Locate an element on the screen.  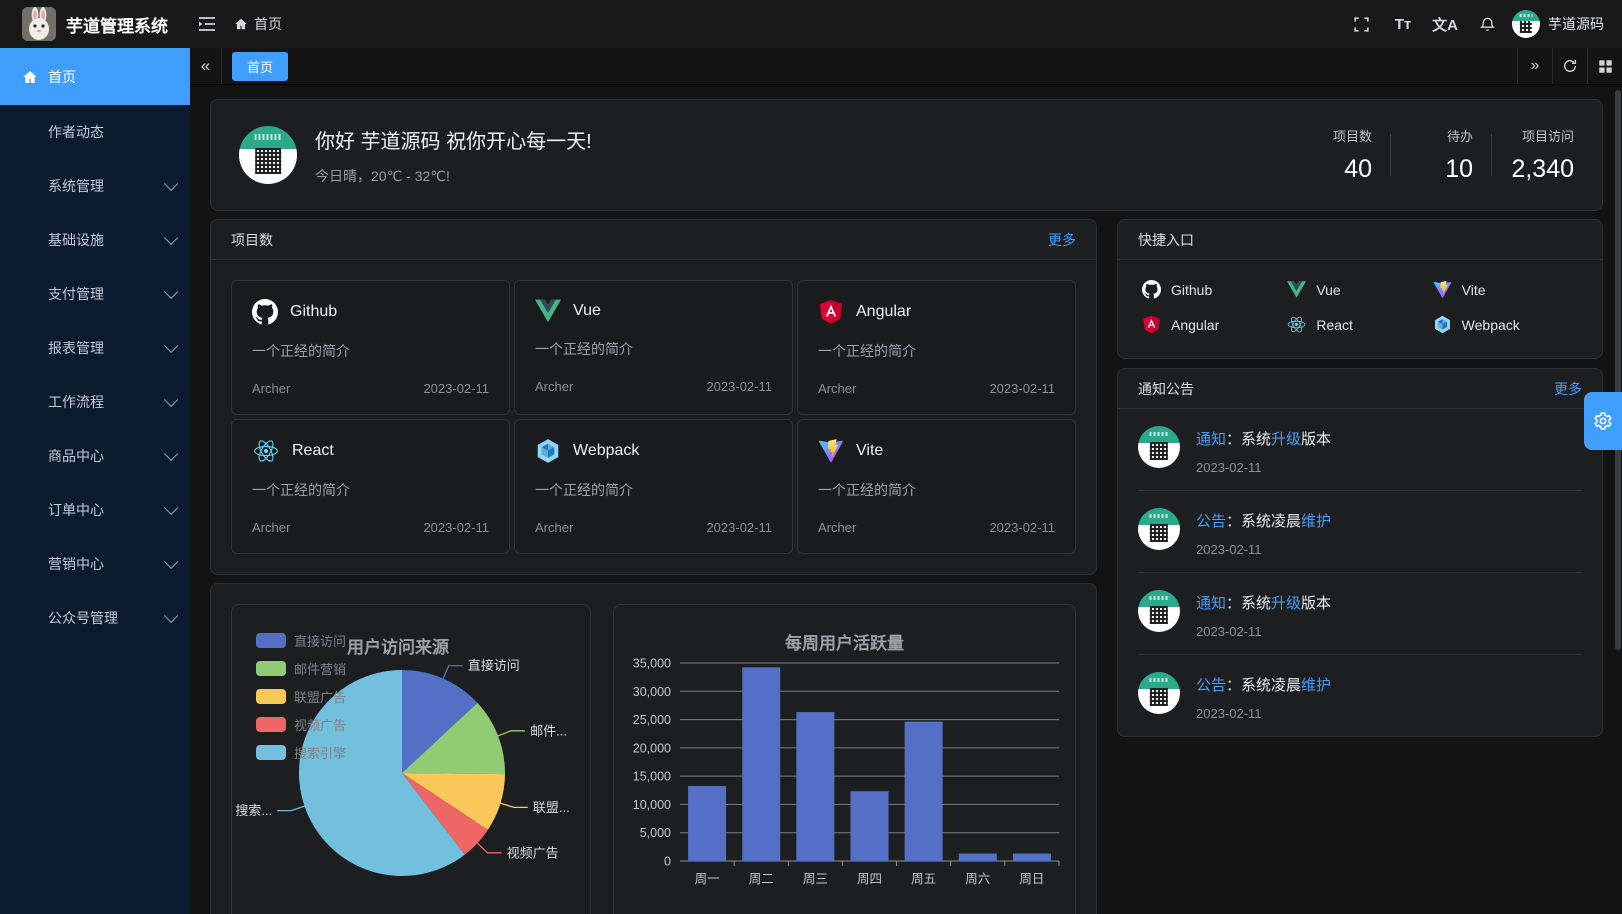
bar-周二 is located at coordinates (761, 764).